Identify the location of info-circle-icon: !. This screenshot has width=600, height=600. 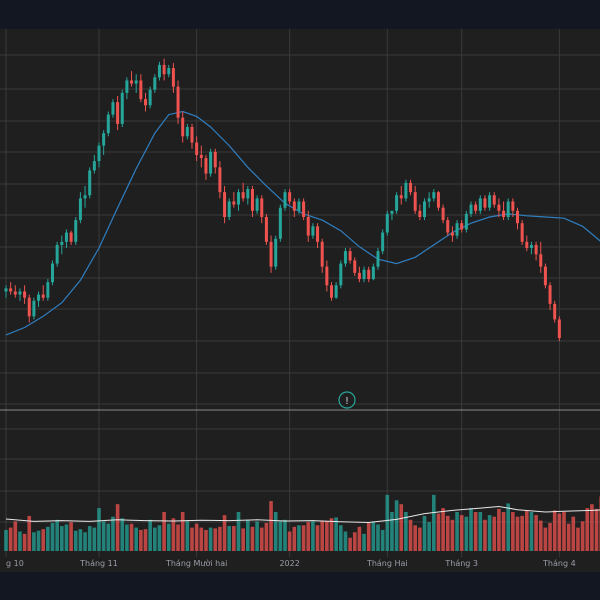
(347, 400).